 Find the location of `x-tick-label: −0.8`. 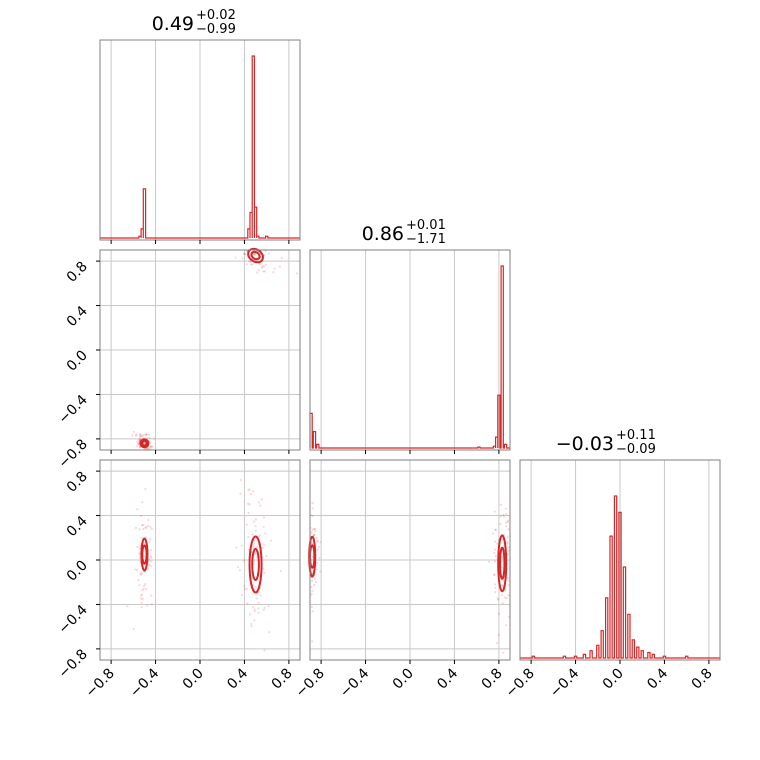

x-tick-label: −0.8 is located at coordinates (310, 683).